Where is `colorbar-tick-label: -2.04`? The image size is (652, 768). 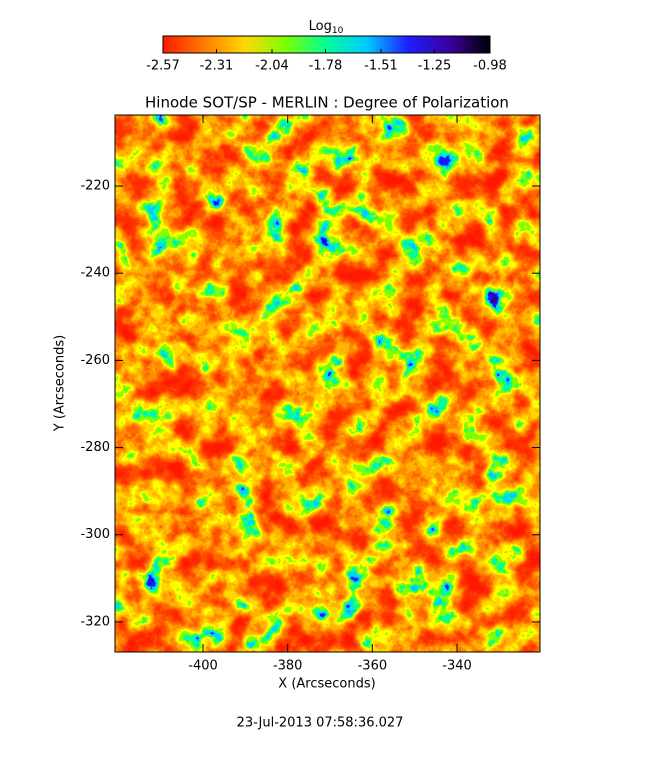
colorbar-tick-label: -2.04 is located at coordinates (272, 66).